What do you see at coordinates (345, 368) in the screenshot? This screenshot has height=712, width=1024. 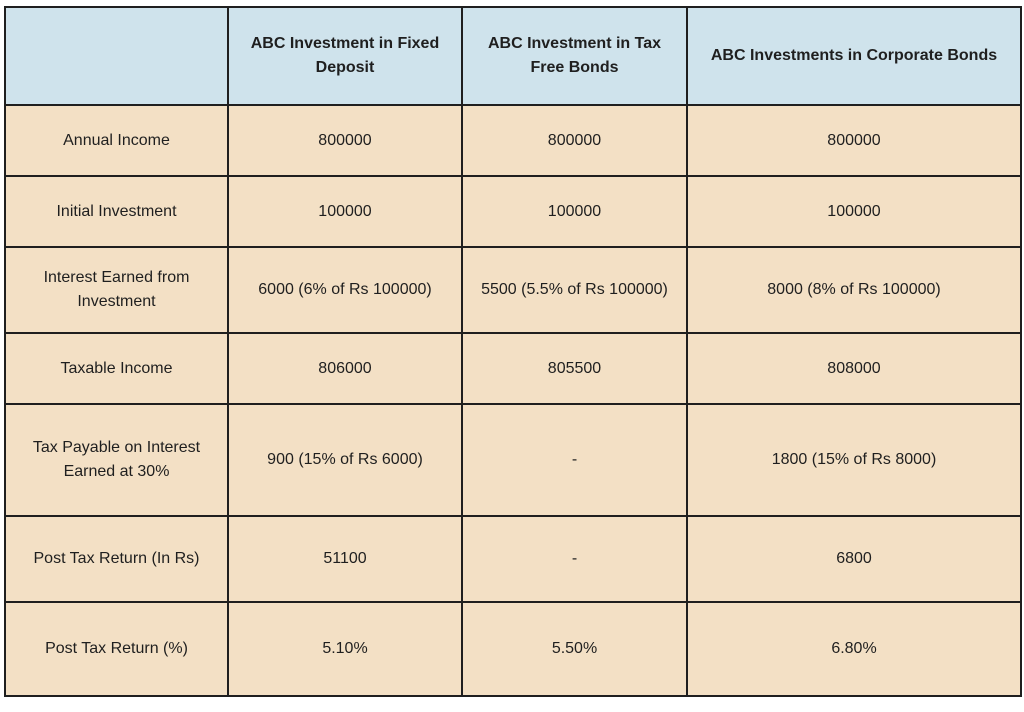 I see `table-cell: 806000` at bounding box center [345, 368].